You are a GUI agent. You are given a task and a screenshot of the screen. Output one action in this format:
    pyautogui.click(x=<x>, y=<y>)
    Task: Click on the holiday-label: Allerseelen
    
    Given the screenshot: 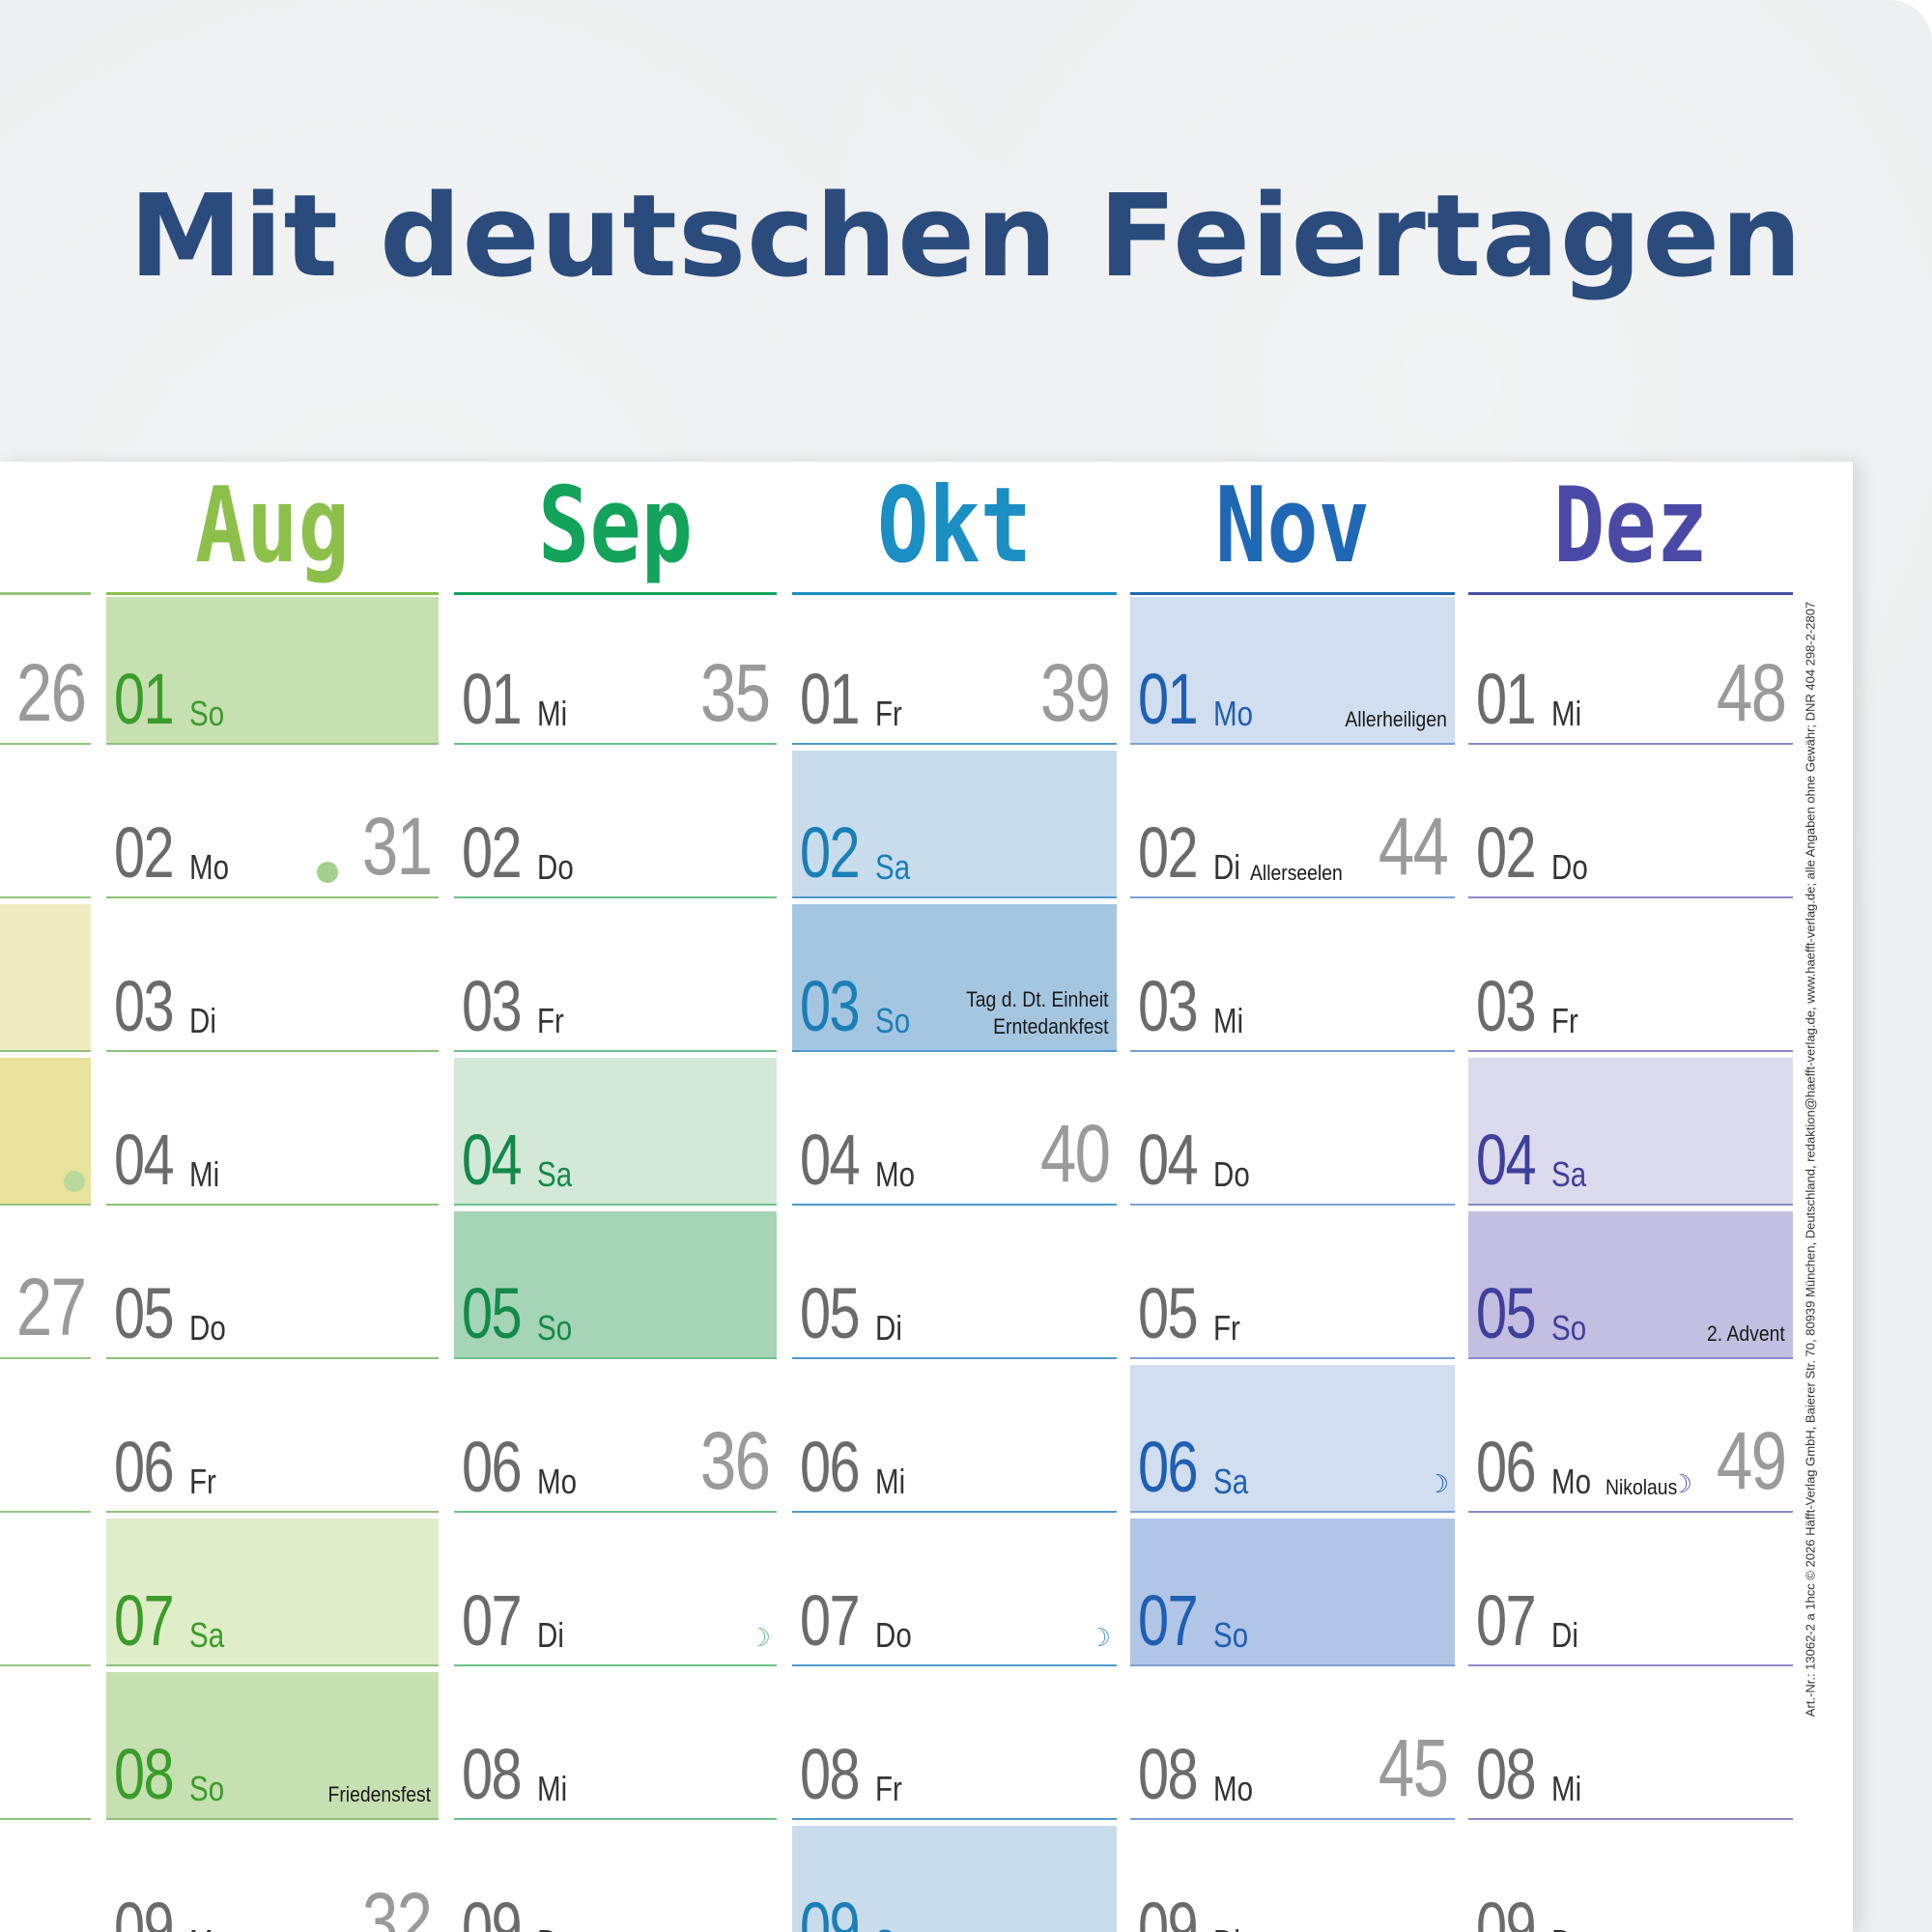 What is the action you would take?
    pyautogui.click(x=1296, y=873)
    